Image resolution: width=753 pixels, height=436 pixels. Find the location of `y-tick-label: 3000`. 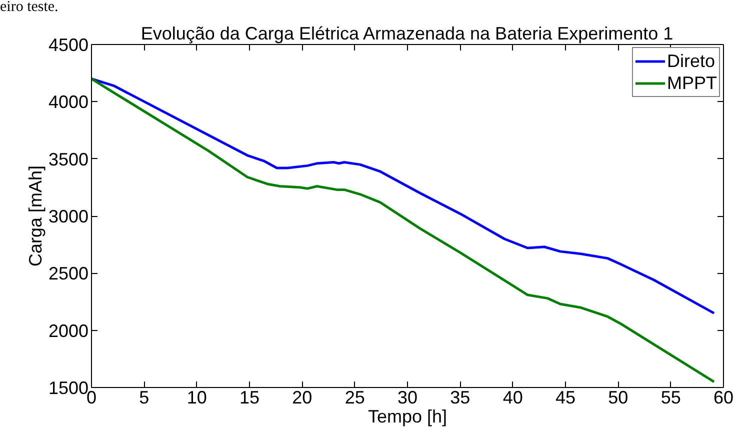

y-tick-label: 3000 is located at coordinates (68, 216).